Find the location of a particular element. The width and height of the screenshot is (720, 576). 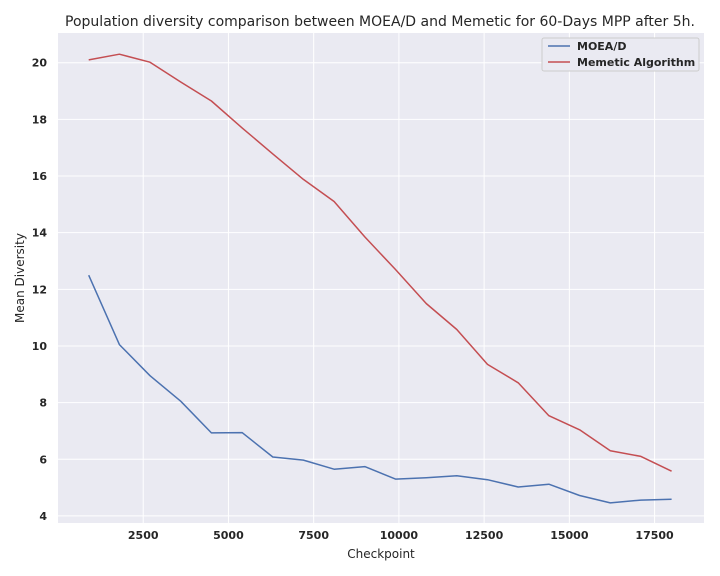

y-tick-label: 8 is located at coordinates (43, 403).